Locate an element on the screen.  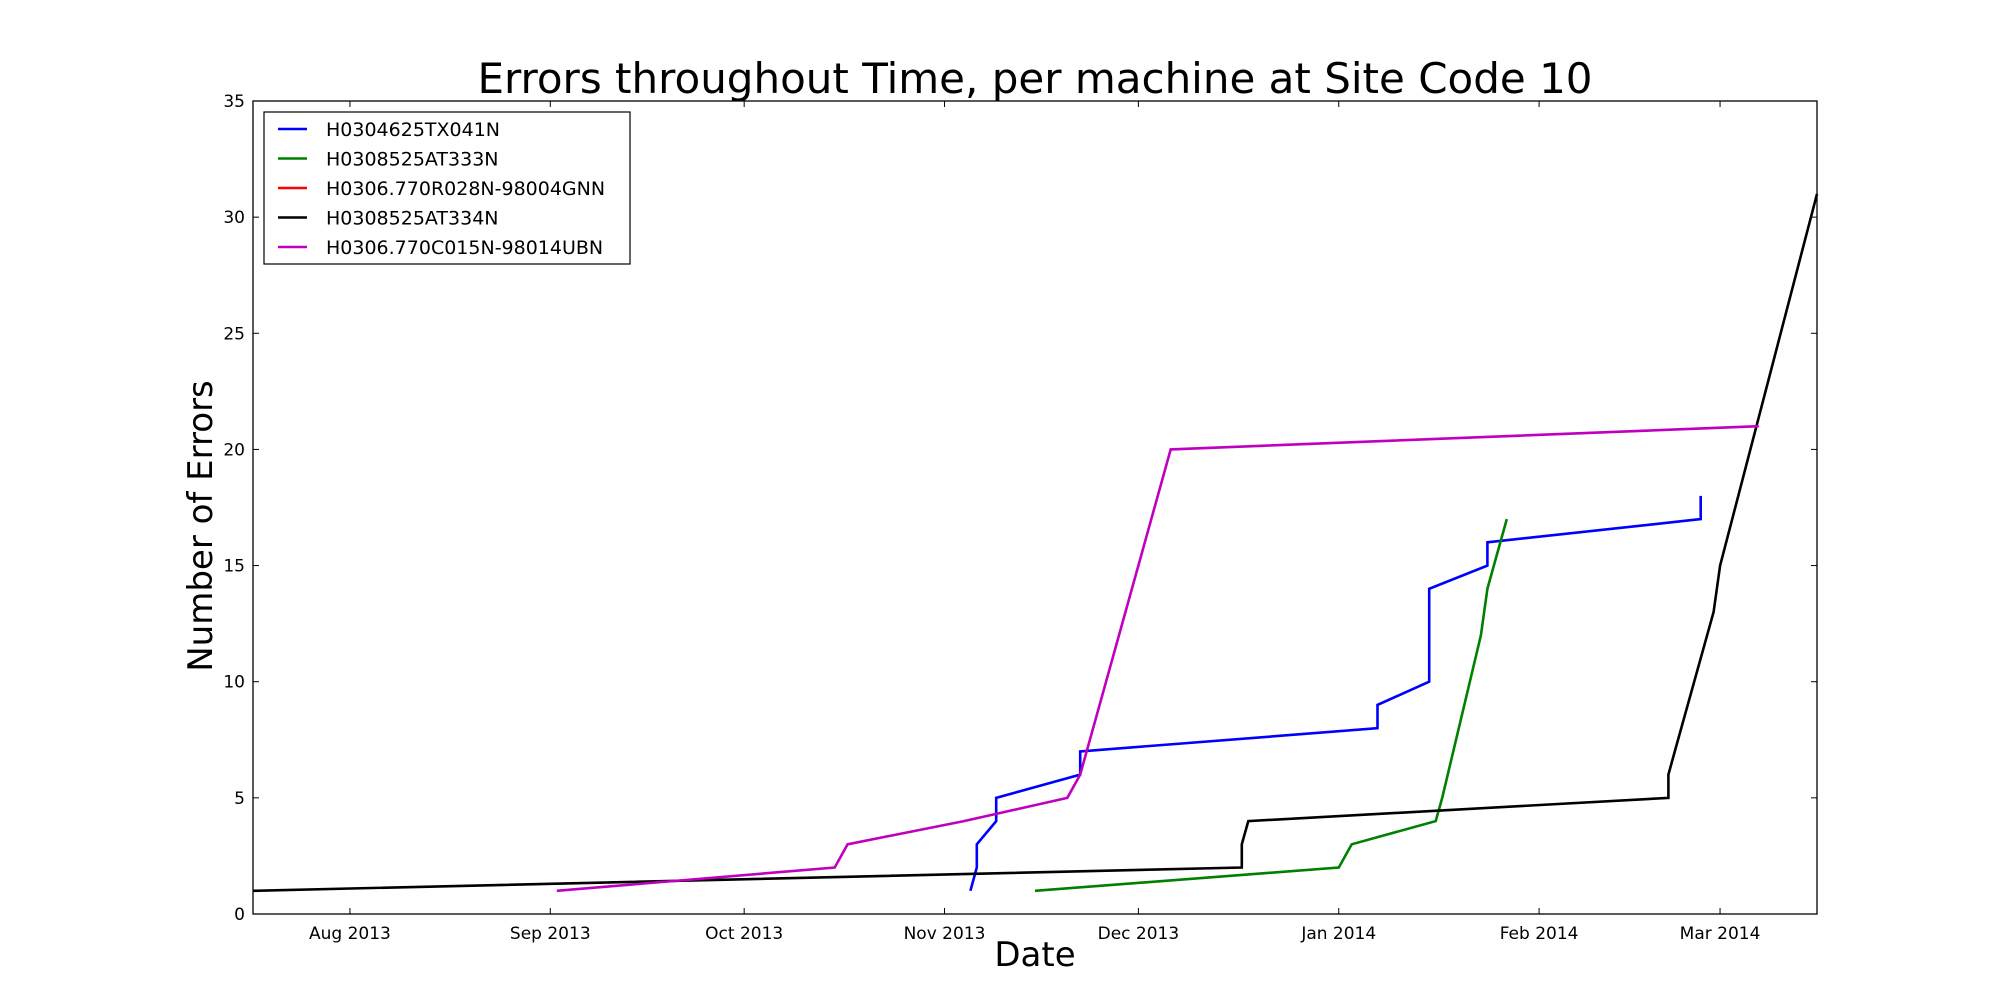
y-tick-label: 0 is located at coordinates (239, 915).